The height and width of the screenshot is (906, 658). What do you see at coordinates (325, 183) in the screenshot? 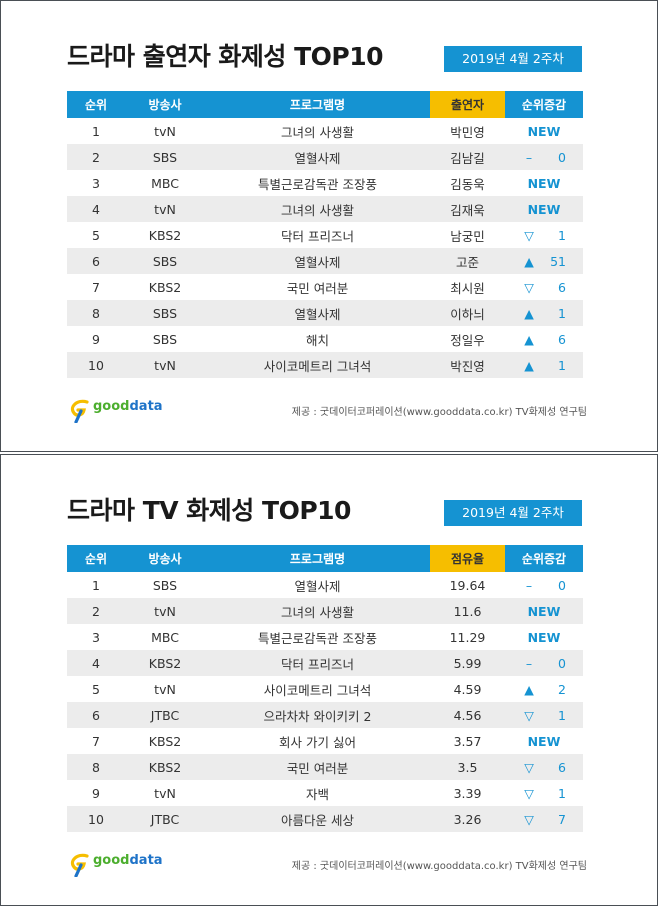
I see `table-row: 3 MBC 특별근로감독관 조장풍 김동욱 NEW` at bounding box center [325, 183].